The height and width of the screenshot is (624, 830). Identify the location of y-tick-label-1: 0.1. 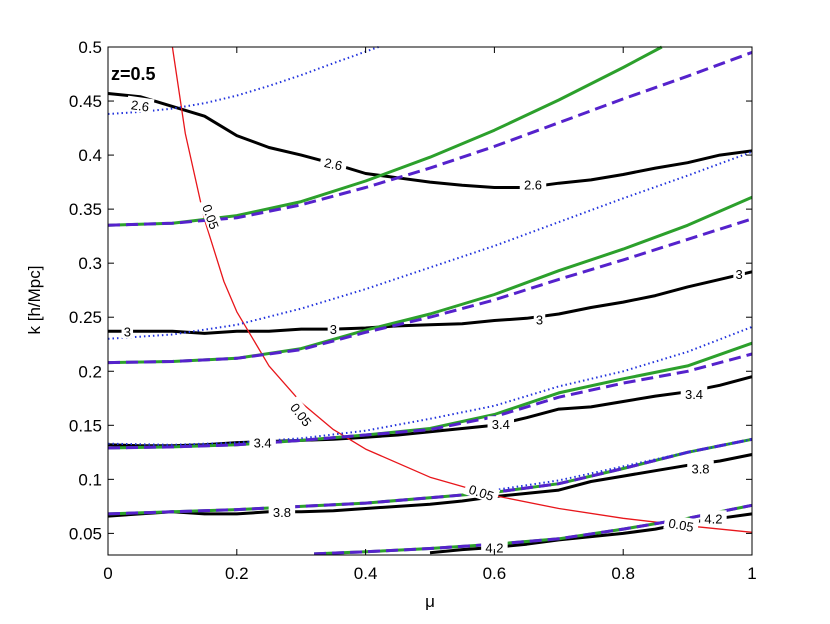
(90, 479).